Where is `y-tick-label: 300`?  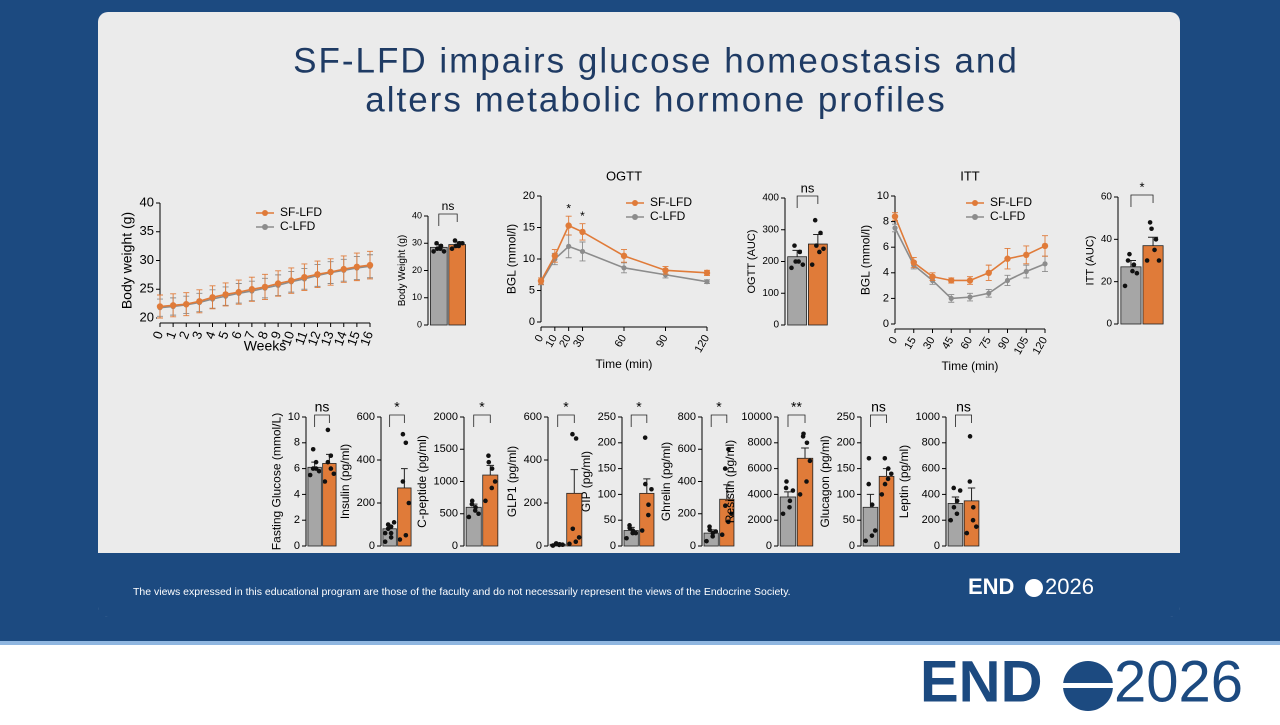
y-tick-label: 300 is located at coordinates (770, 229).